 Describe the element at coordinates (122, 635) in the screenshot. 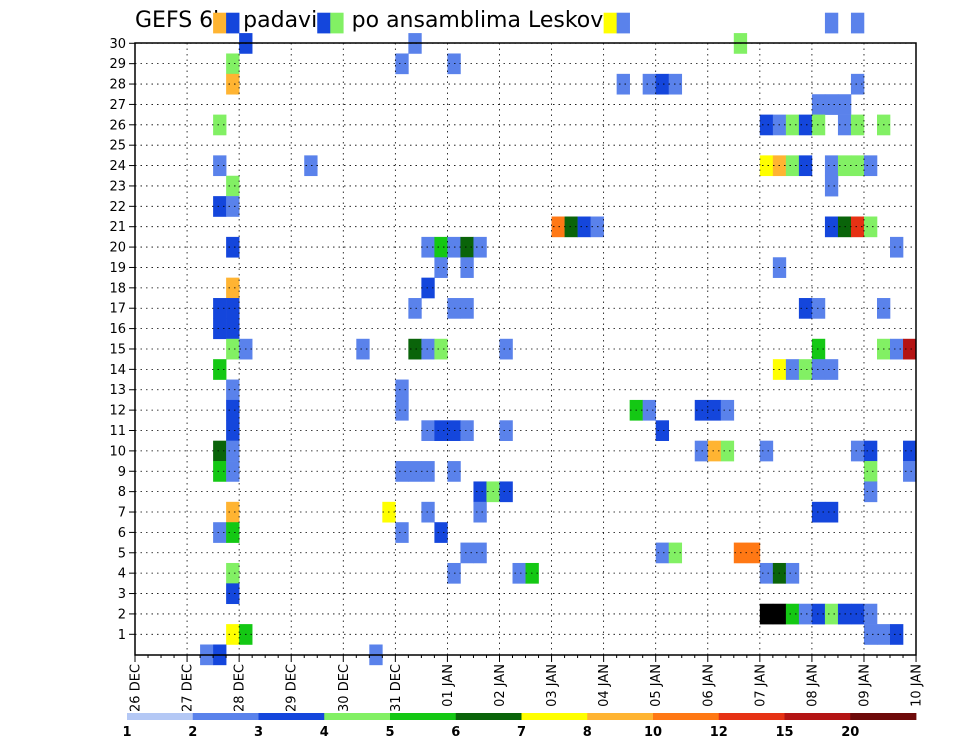

I see `y-tick-label: 1` at that location.